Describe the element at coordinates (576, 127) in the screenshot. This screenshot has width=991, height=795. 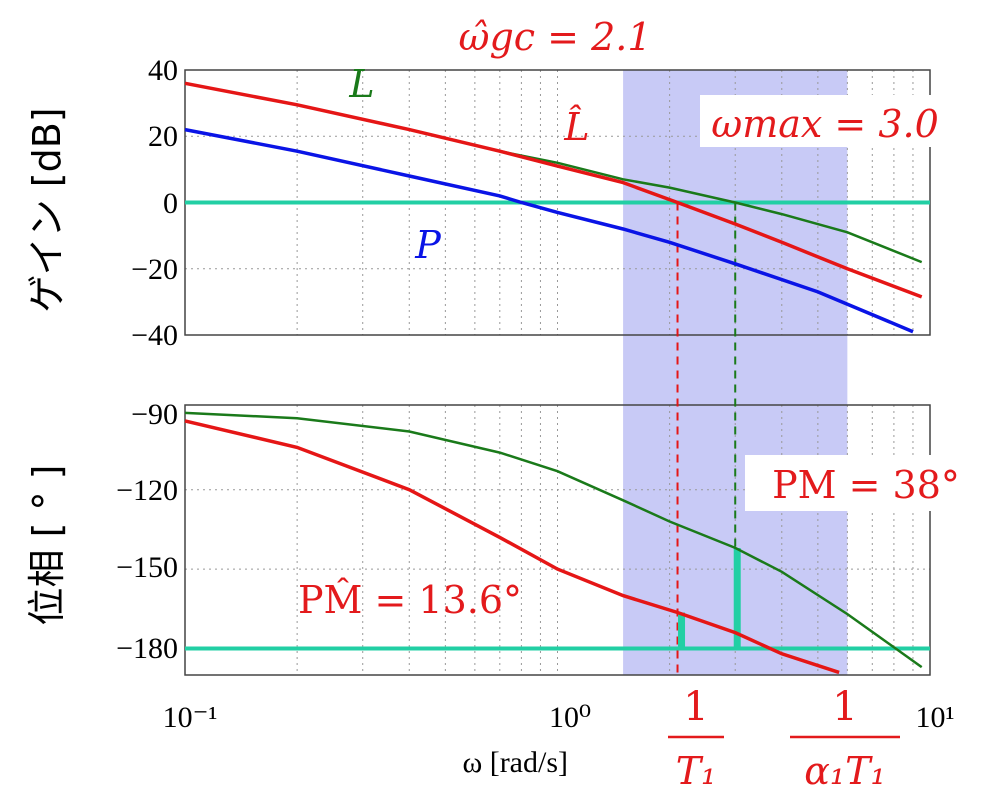
I see `series-label-Lhat: L̂` at that location.